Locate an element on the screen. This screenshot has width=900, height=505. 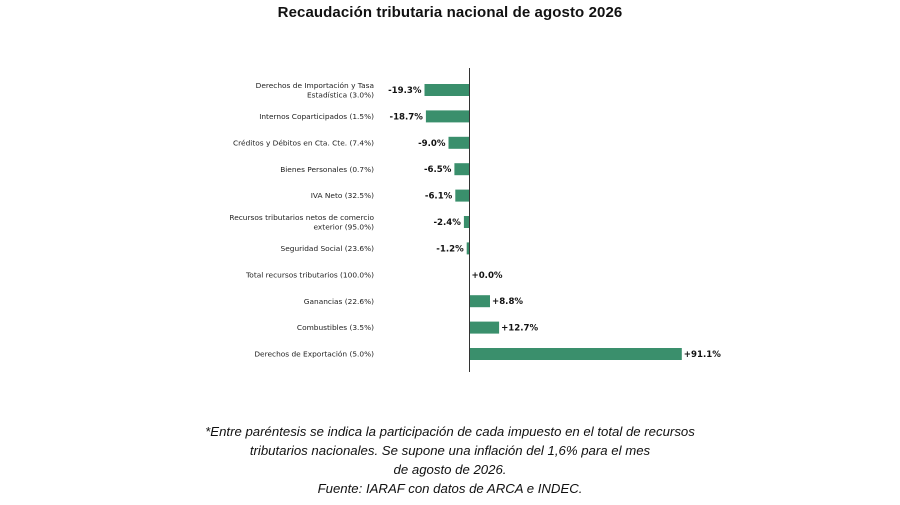
category-label: Seguridad Social (23.6%) is located at coordinates (328, 248).